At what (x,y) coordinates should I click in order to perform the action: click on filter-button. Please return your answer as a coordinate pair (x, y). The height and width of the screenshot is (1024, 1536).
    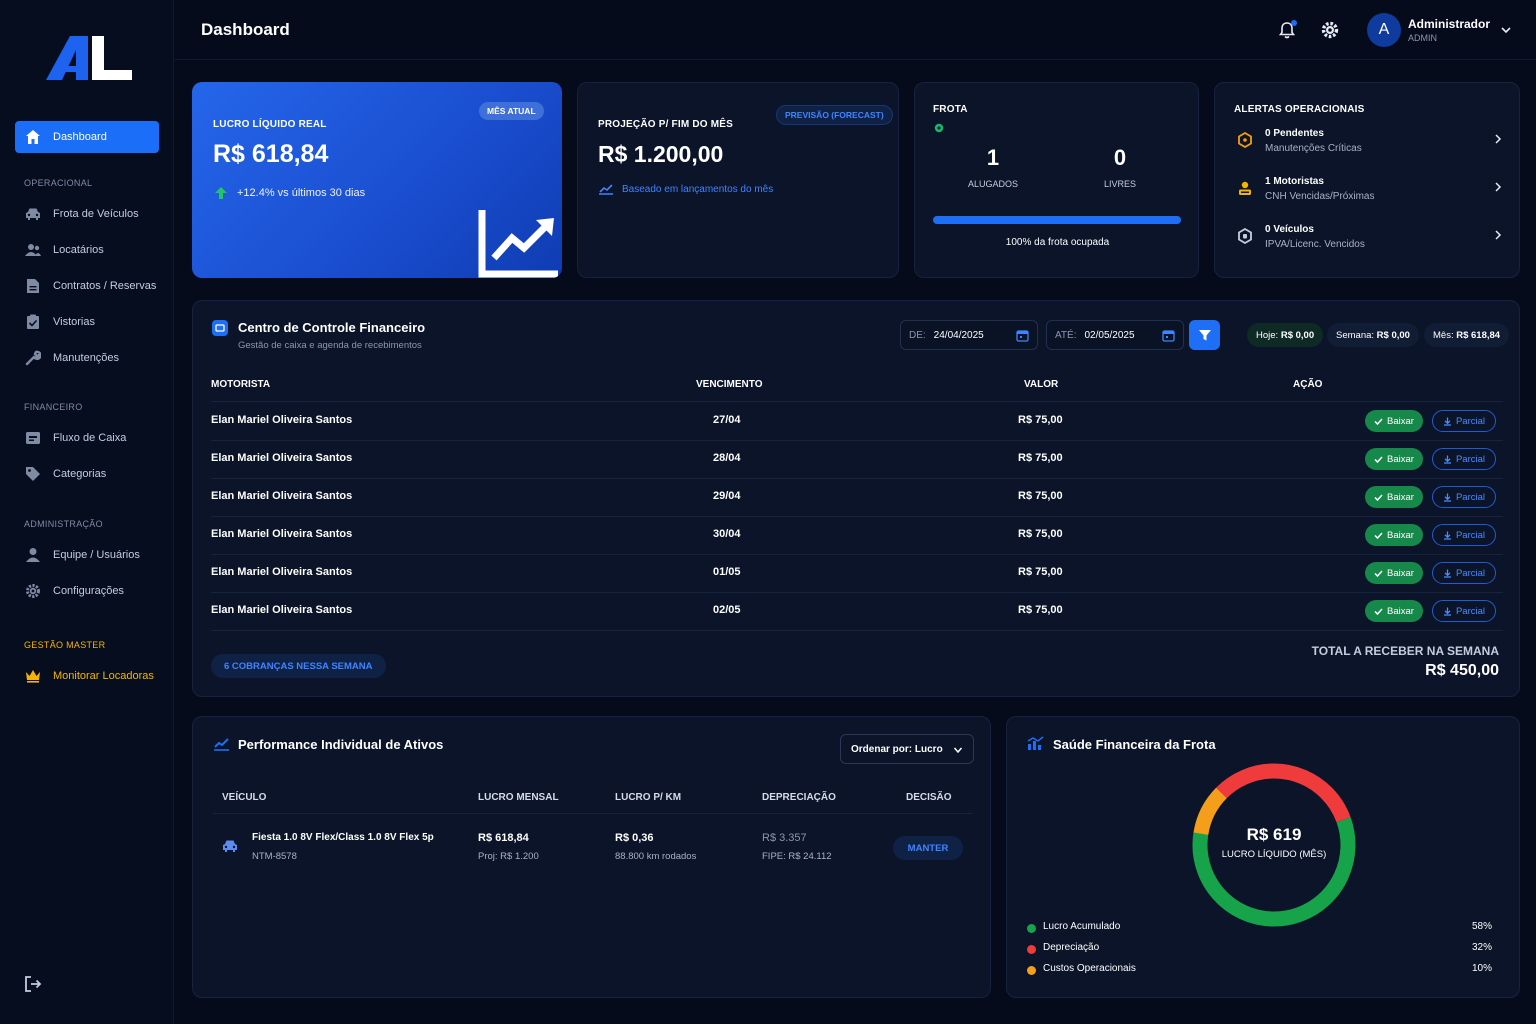
    Looking at the image, I should click on (1204, 335).